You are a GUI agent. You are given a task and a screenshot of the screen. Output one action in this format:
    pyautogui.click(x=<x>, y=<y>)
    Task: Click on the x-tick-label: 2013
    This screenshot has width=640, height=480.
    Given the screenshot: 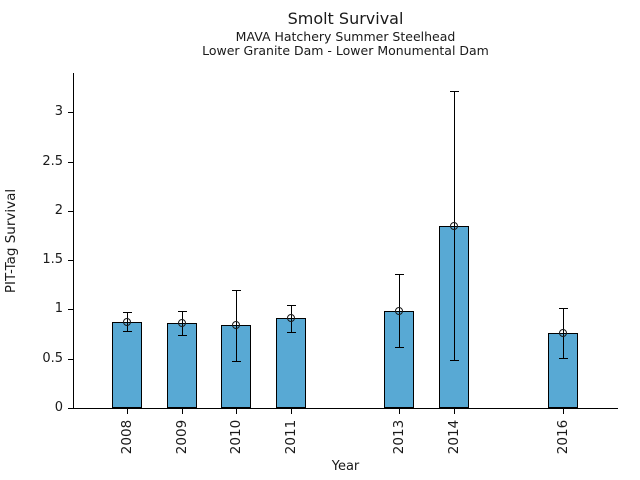 What is the action you would take?
    pyautogui.click(x=399, y=437)
    